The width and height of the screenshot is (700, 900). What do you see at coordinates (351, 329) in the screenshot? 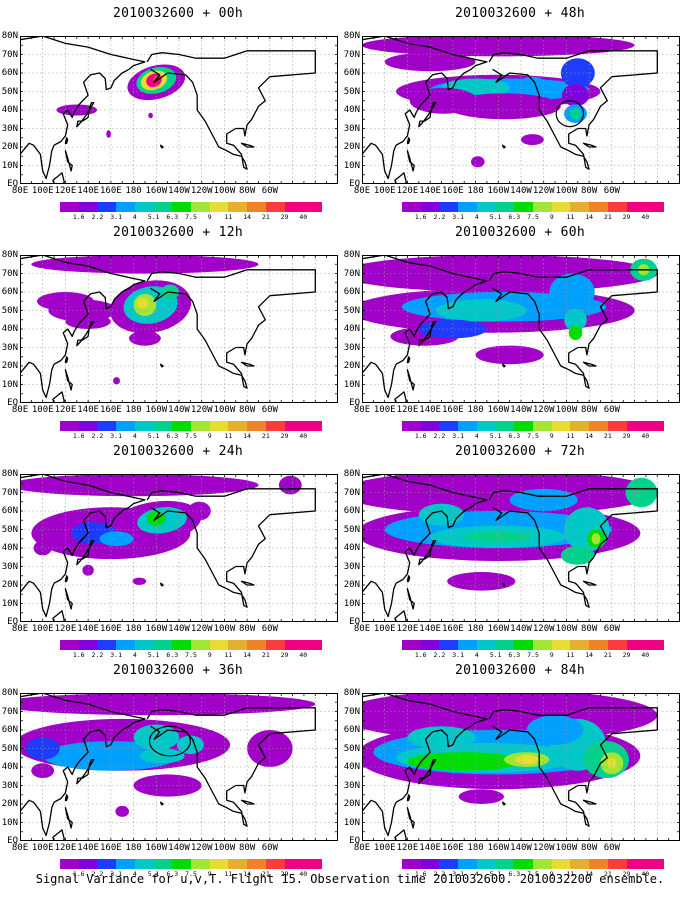
I see `lat-label: 40N` at bounding box center [351, 329].